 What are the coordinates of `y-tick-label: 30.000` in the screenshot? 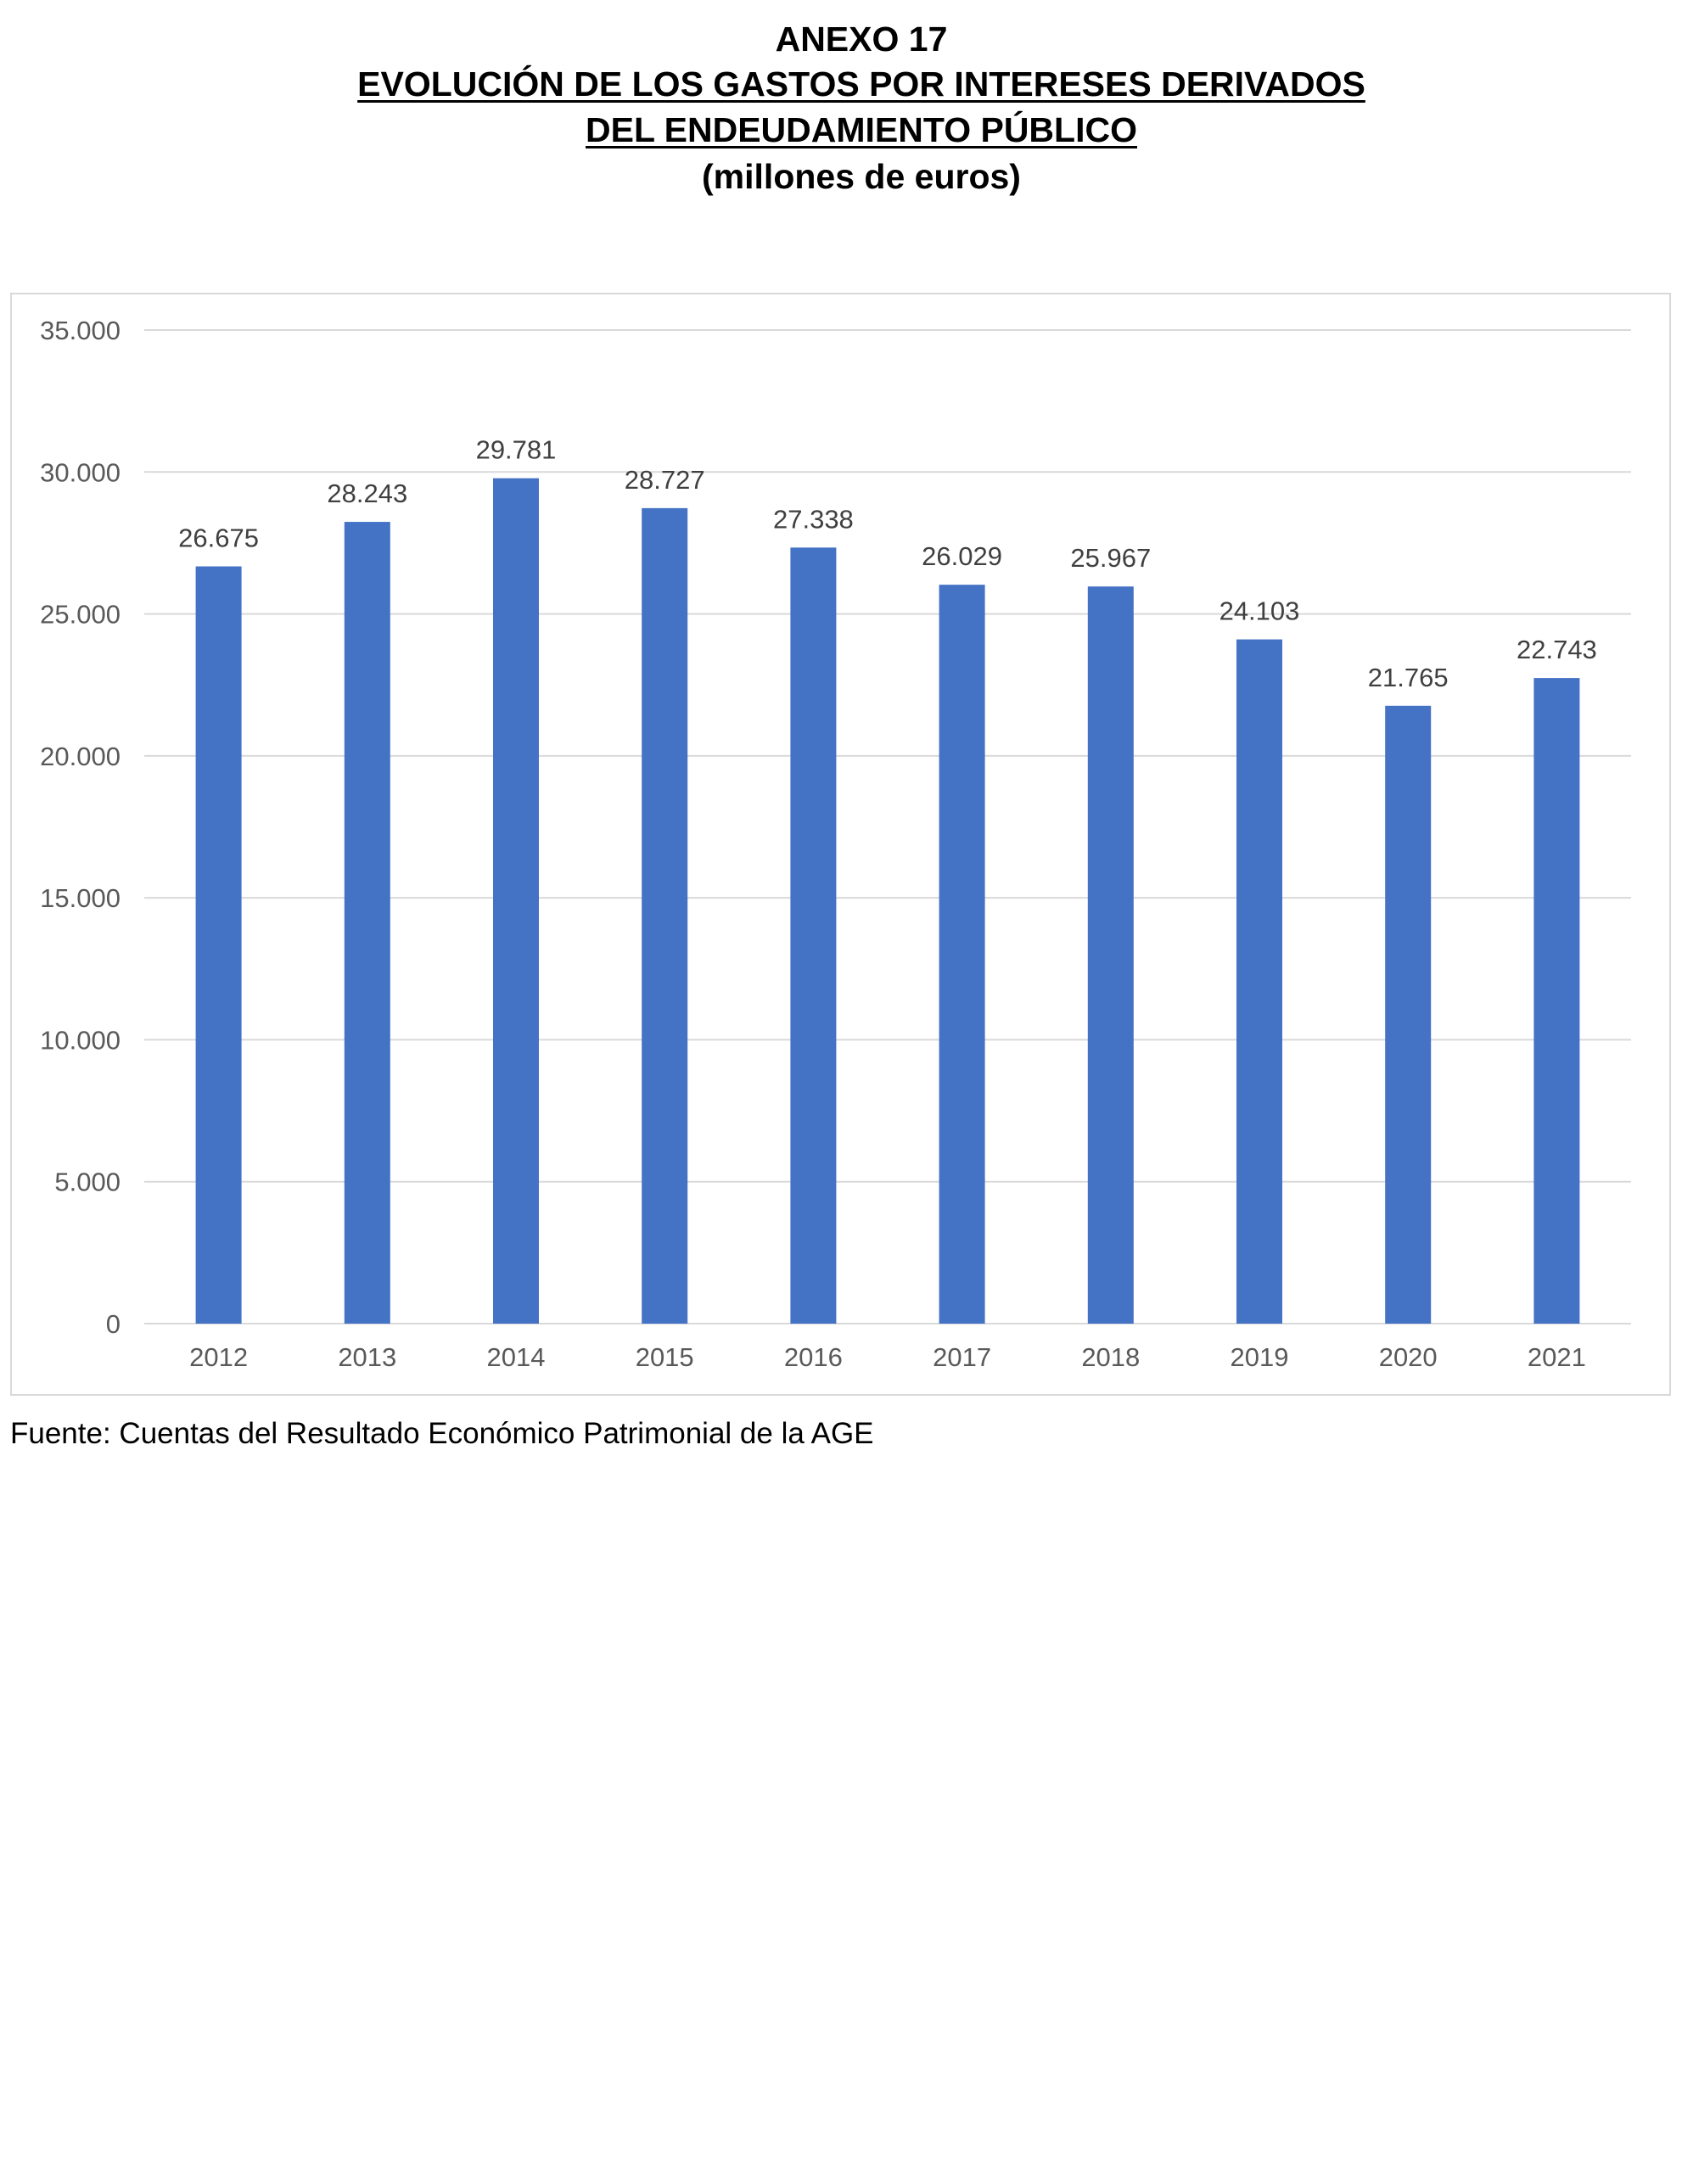 It's located at (81, 472).